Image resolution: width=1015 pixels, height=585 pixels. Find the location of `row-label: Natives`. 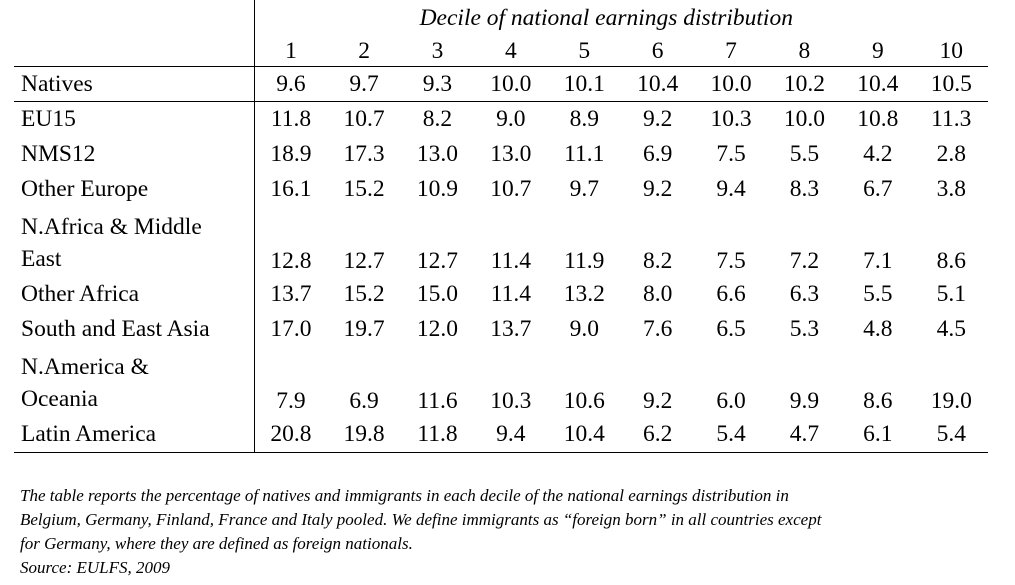

row-label: Natives is located at coordinates (134, 84).